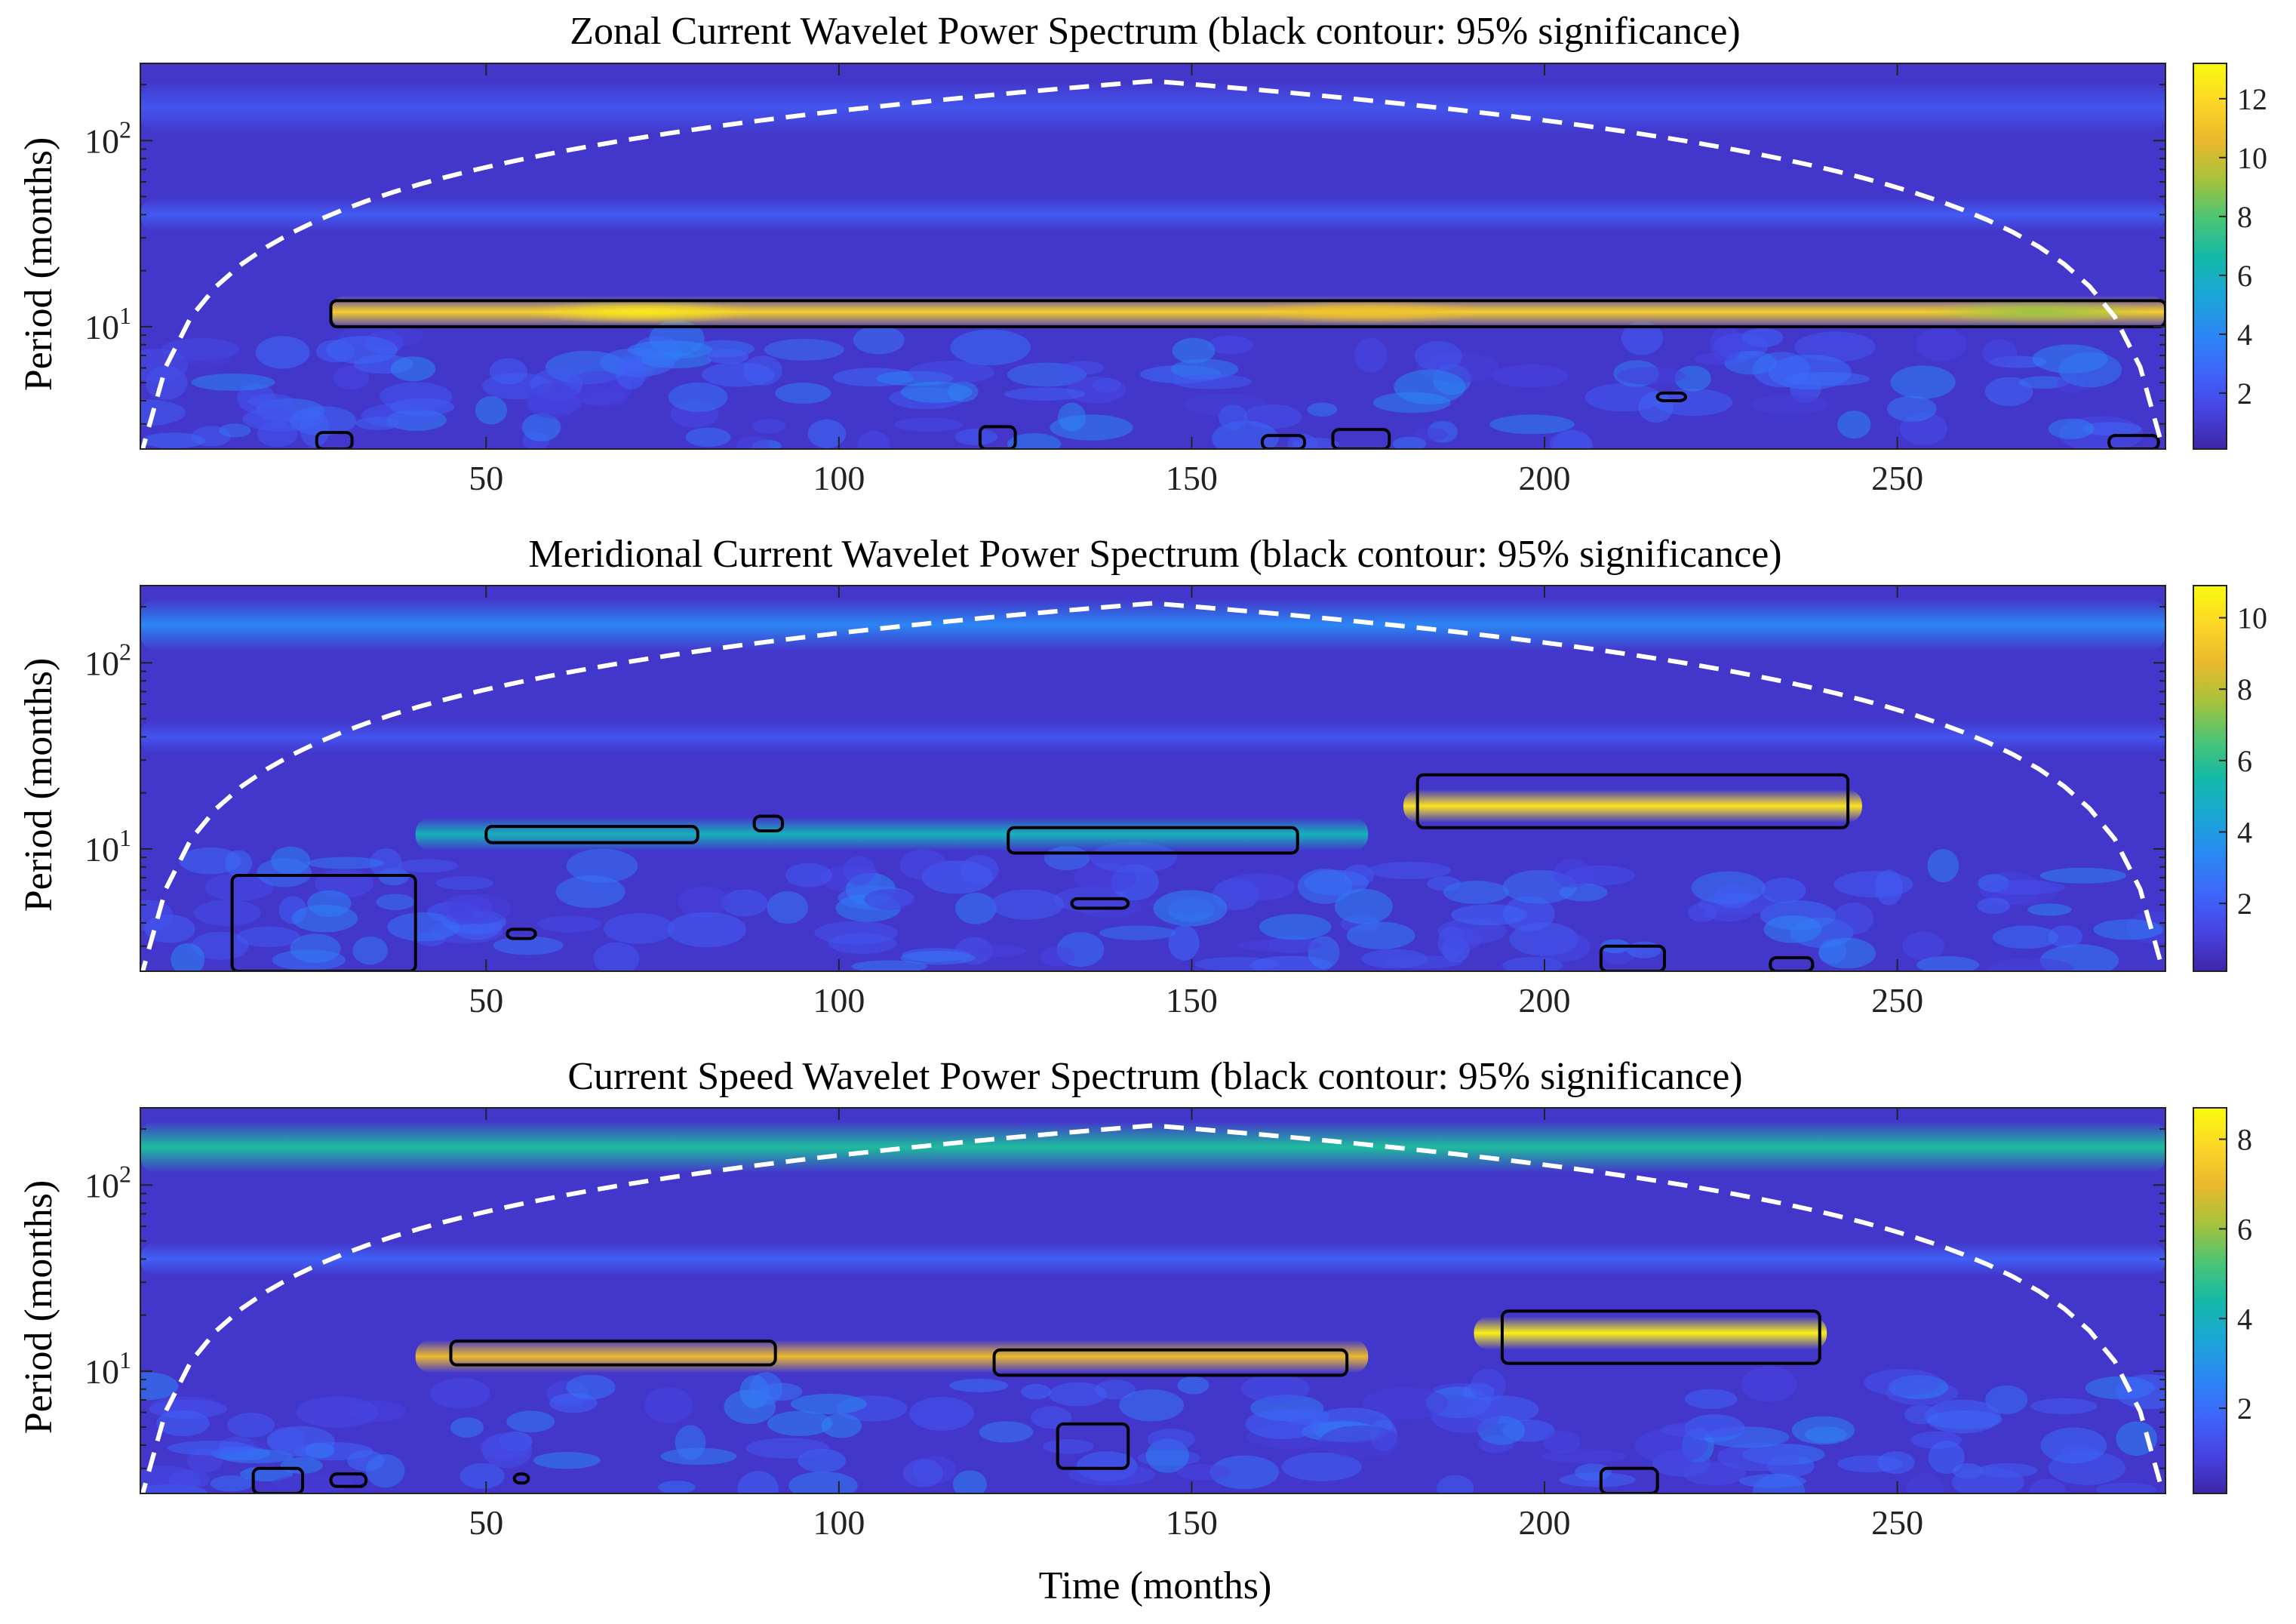  Describe the element at coordinates (2230, 256) in the screenshot. I see `zonal-colorbar: 2 4 6 8 10 12` at that location.